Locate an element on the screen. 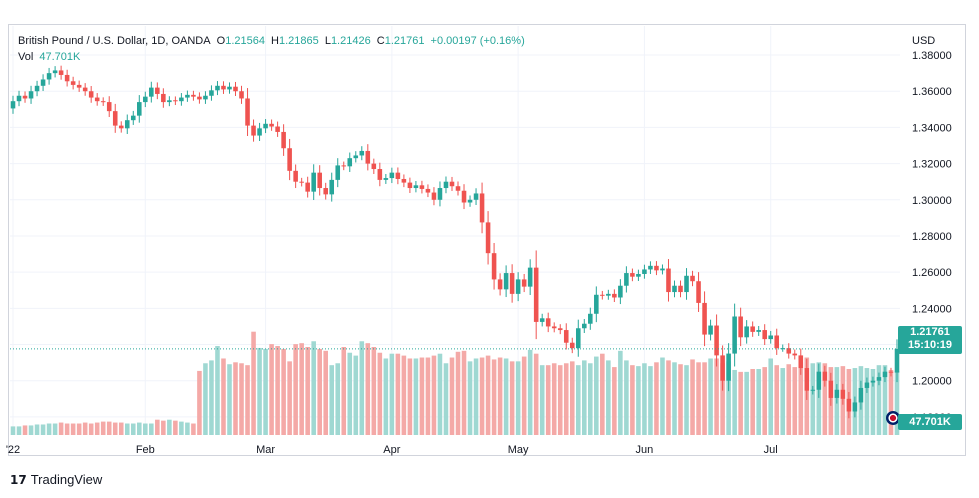 This screenshot has width=979, height=498. tradingview-footer: 𝟭𝟳 TradingView is located at coordinates (56, 479).